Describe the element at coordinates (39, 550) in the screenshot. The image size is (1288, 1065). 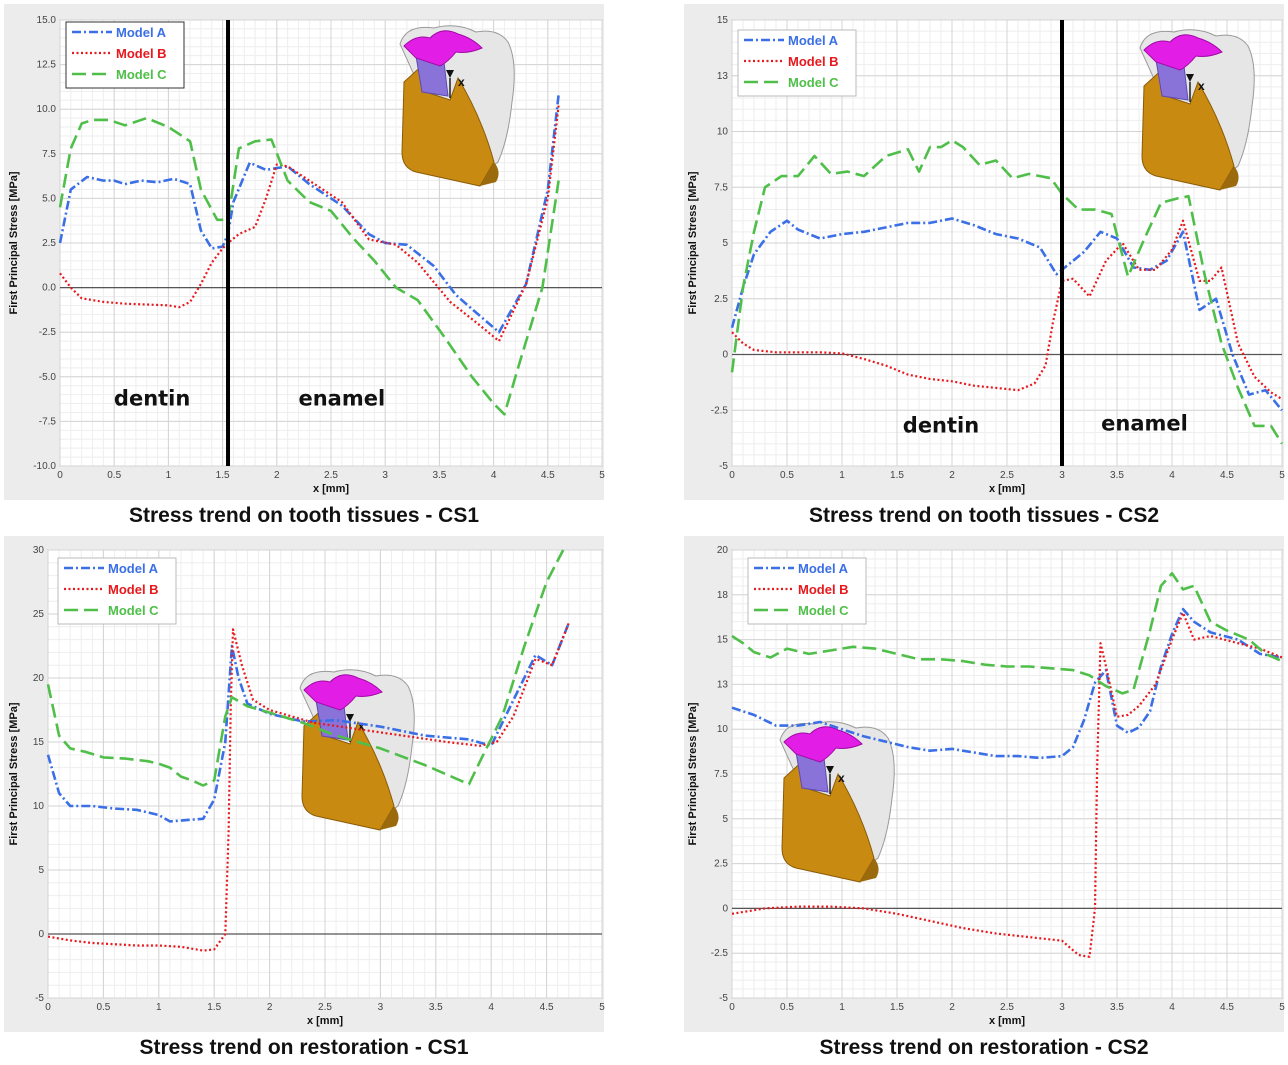
I see `y-tick-label: 30` at that location.